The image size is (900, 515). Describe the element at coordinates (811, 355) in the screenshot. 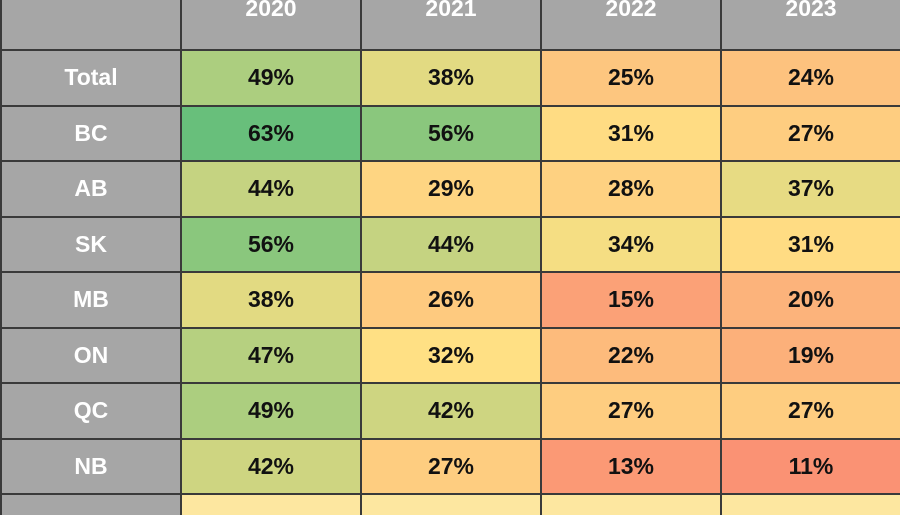

I see `heatmap-cell: 19%` at that location.